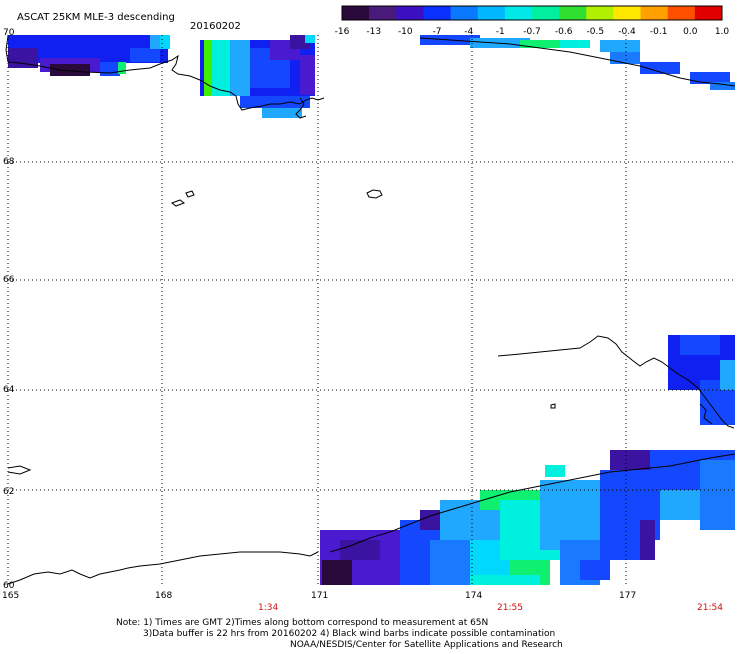  I want to click on coastline-left-inlet, so click(19, 470).